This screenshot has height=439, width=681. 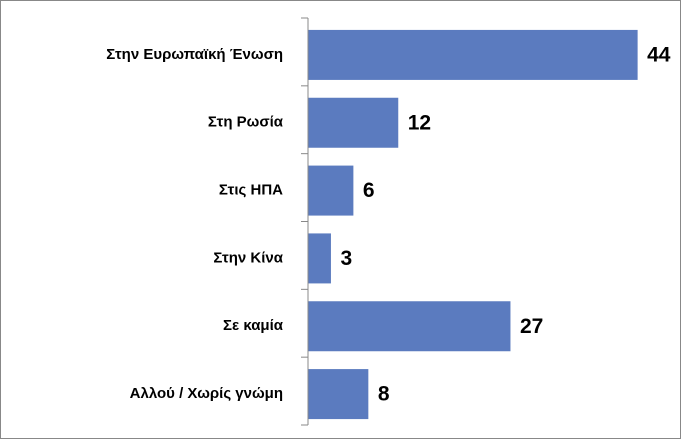 I want to click on value-label: 44, so click(x=659, y=54).